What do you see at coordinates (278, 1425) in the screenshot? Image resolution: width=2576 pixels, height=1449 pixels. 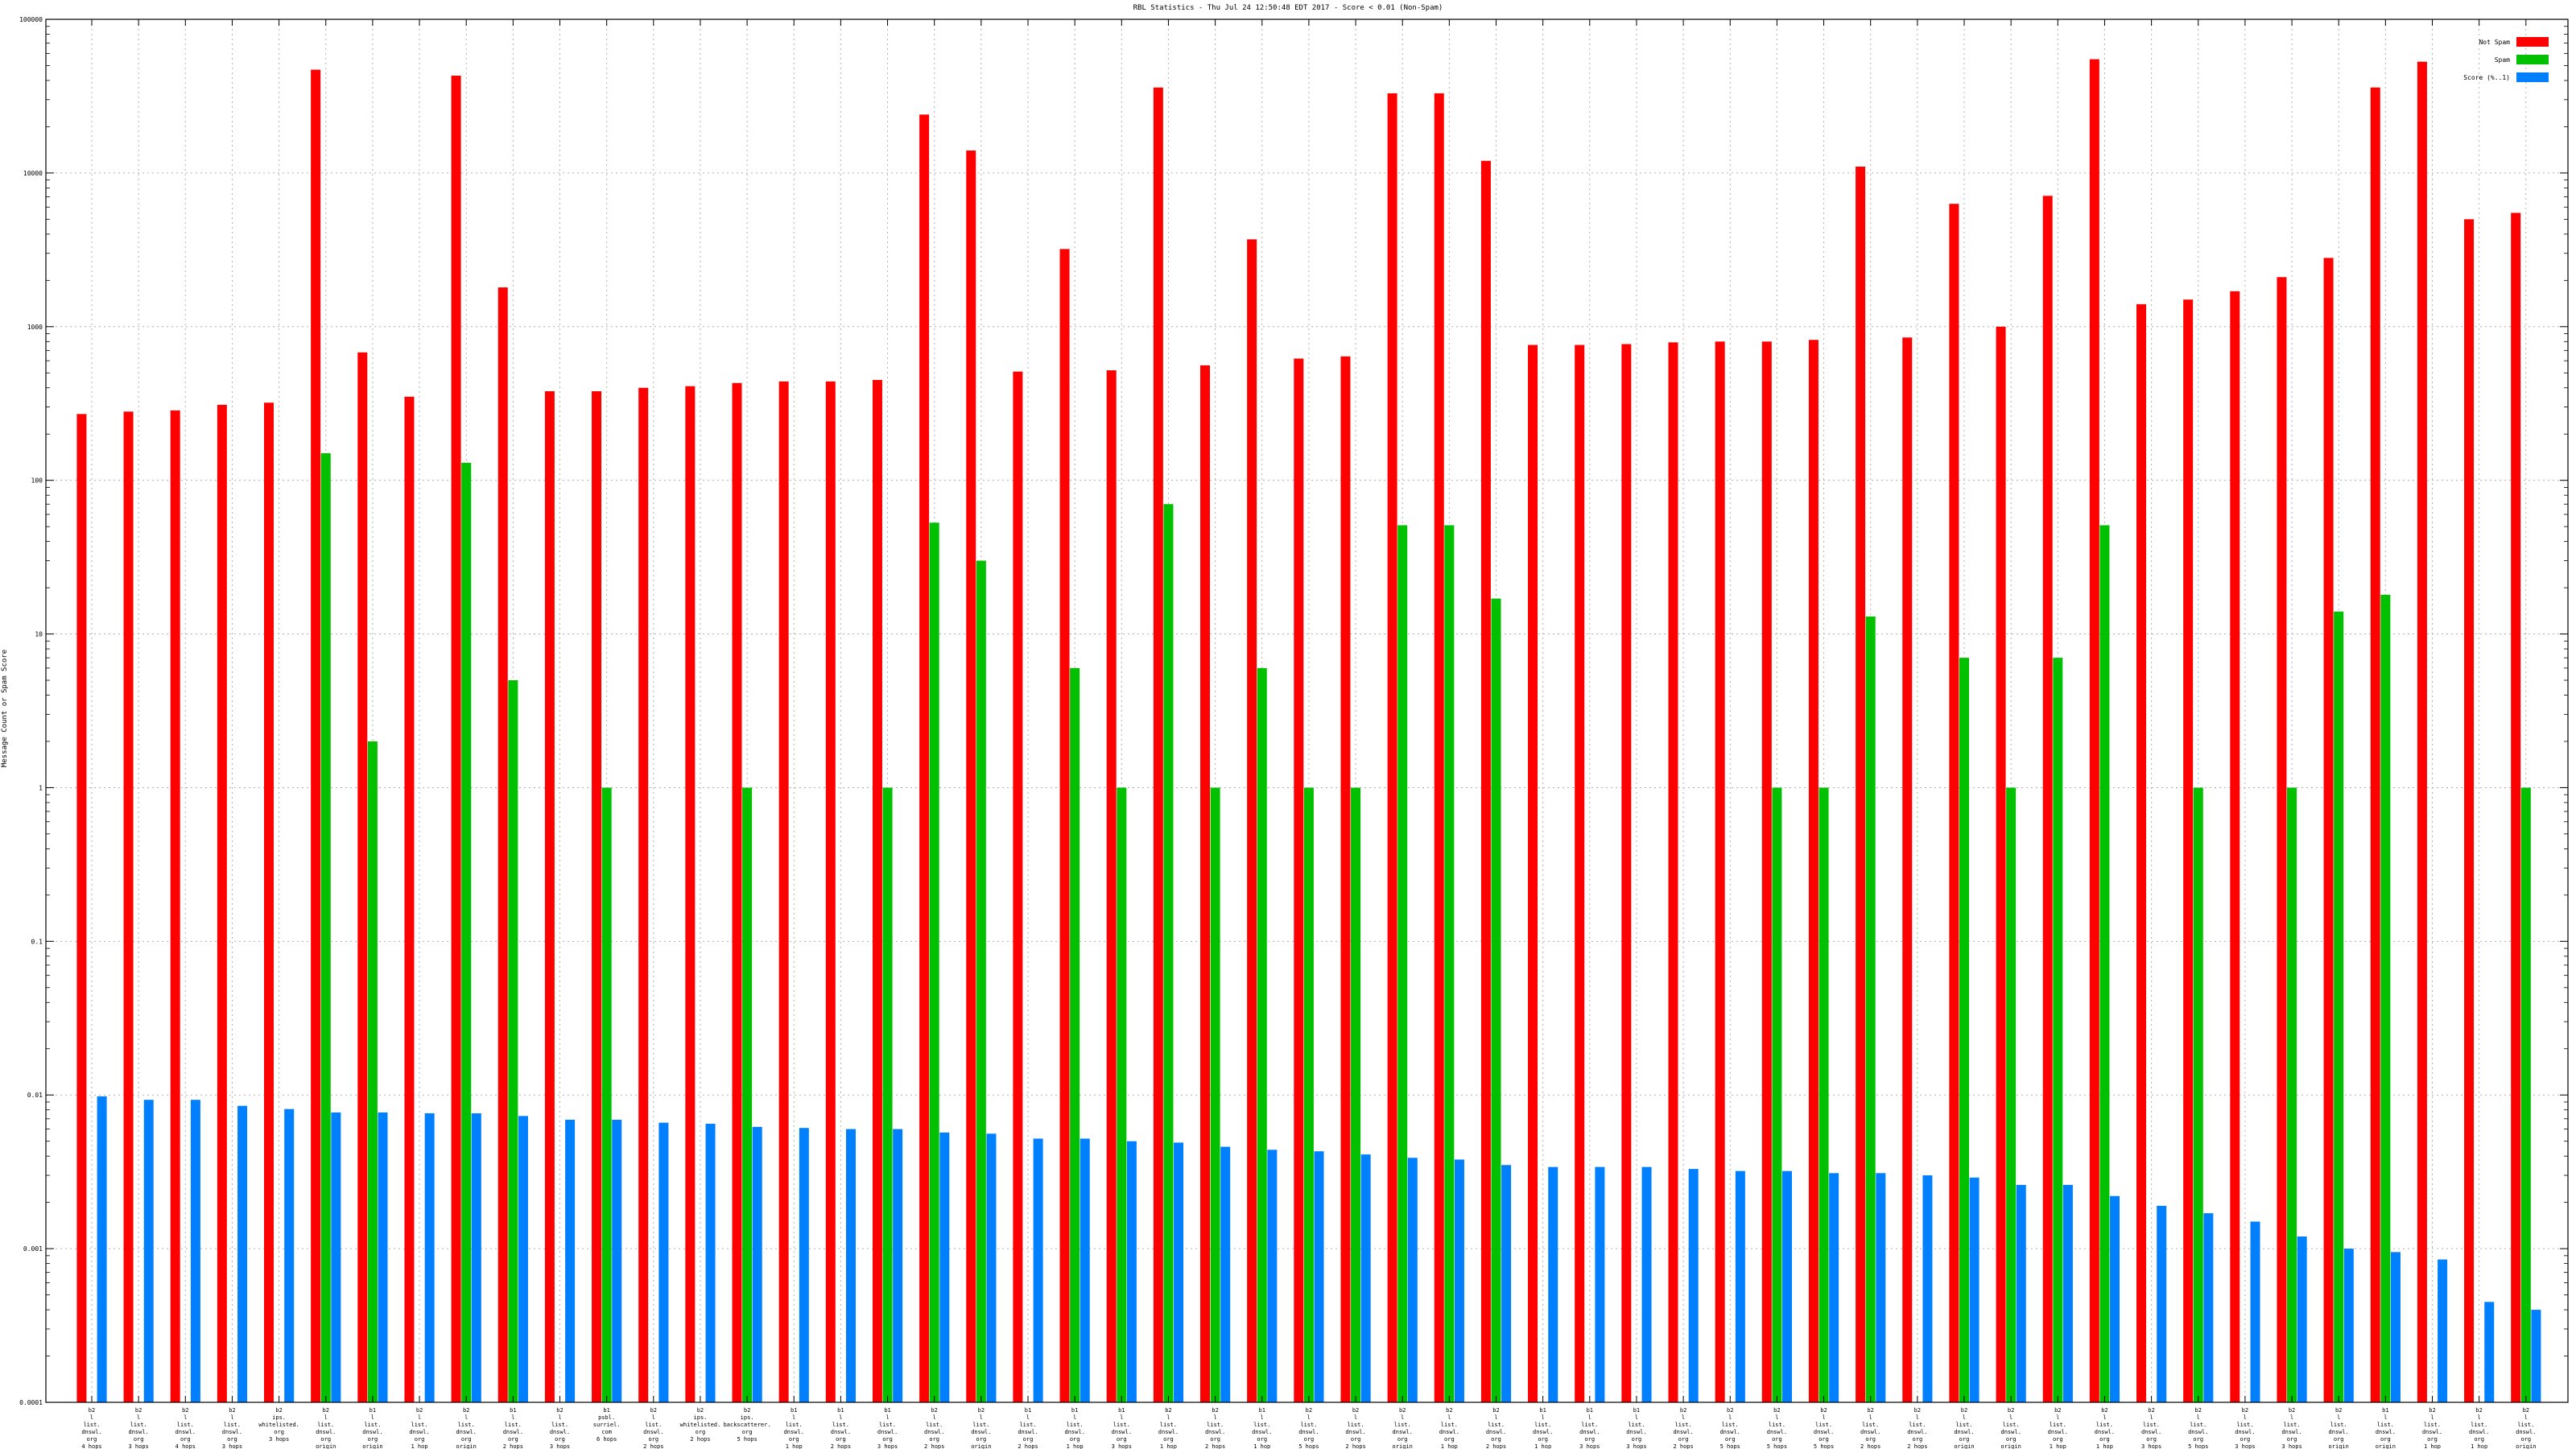 I see `x-tick-label: b2 ips. whitelisted. org 3 hops` at bounding box center [278, 1425].